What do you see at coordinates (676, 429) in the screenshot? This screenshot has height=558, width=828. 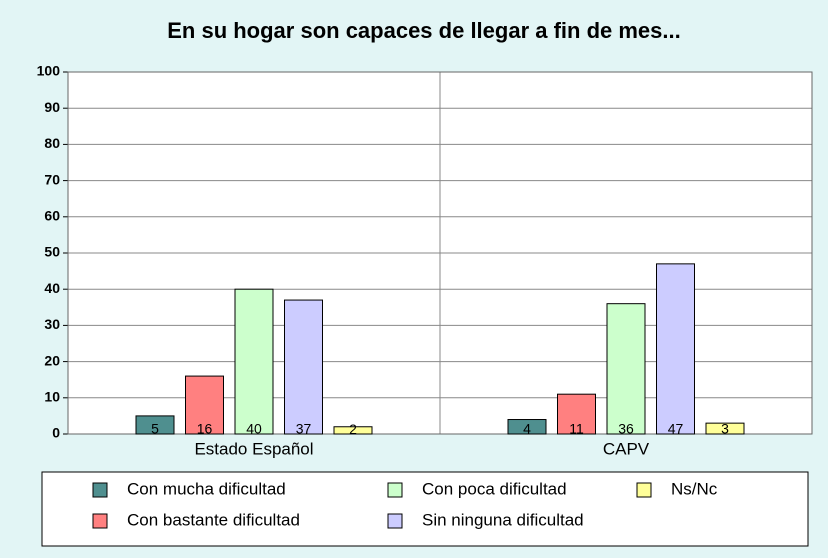 I see `data-label: 47` at bounding box center [676, 429].